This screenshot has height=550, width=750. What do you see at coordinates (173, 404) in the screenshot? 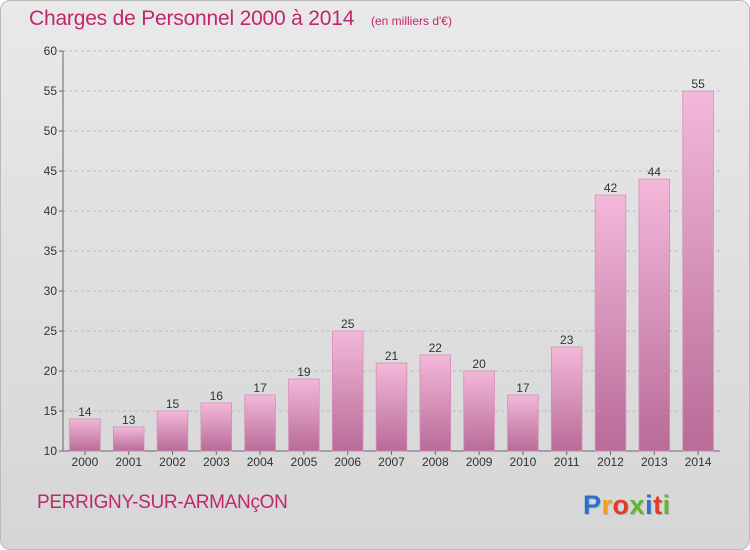
I see `bar-value-label: 15` at bounding box center [173, 404].